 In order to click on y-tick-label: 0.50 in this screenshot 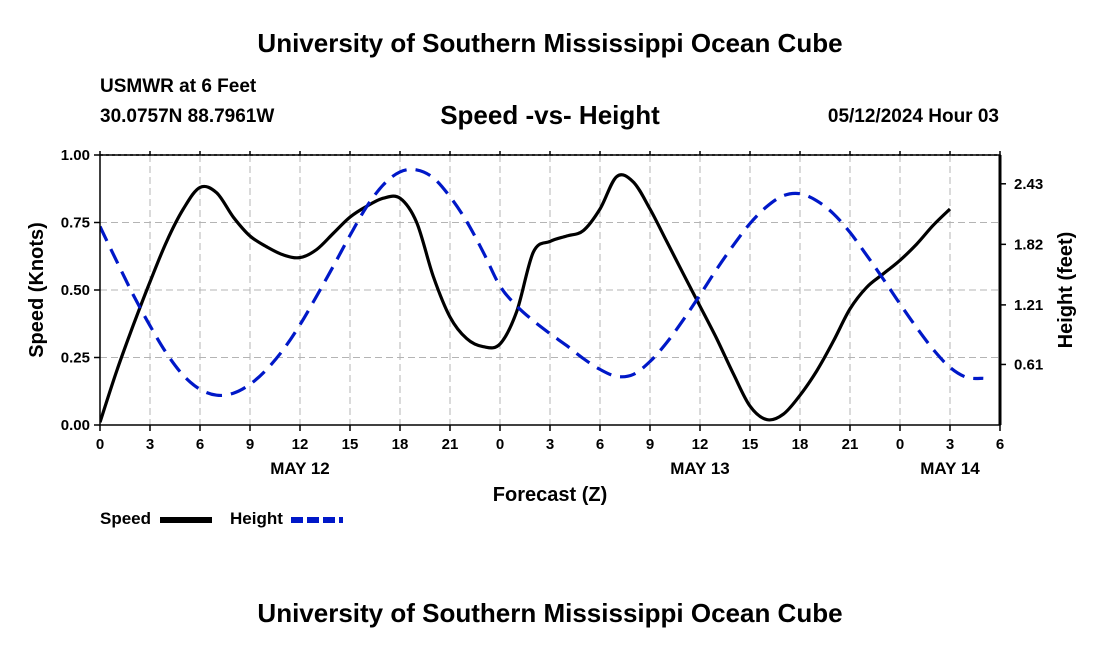, I will do `click(75, 290)`.